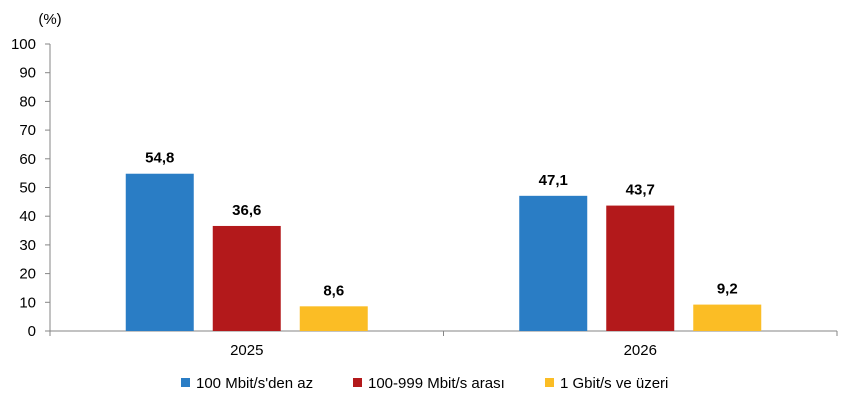 The width and height of the screenshot is (844, 408). What do you see at coordinates (159, 158) in the screenshot?
I see `data-label: 54,8` at bounding box center [159, 158].